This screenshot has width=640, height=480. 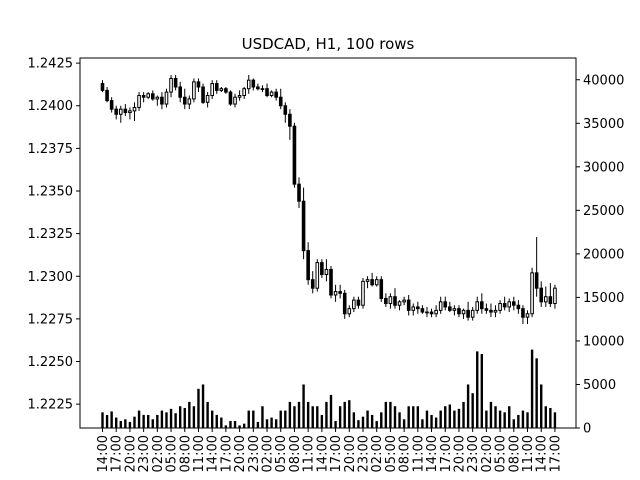 I want to click on volume-tick-label: 10000, so click(x=603, y=341).